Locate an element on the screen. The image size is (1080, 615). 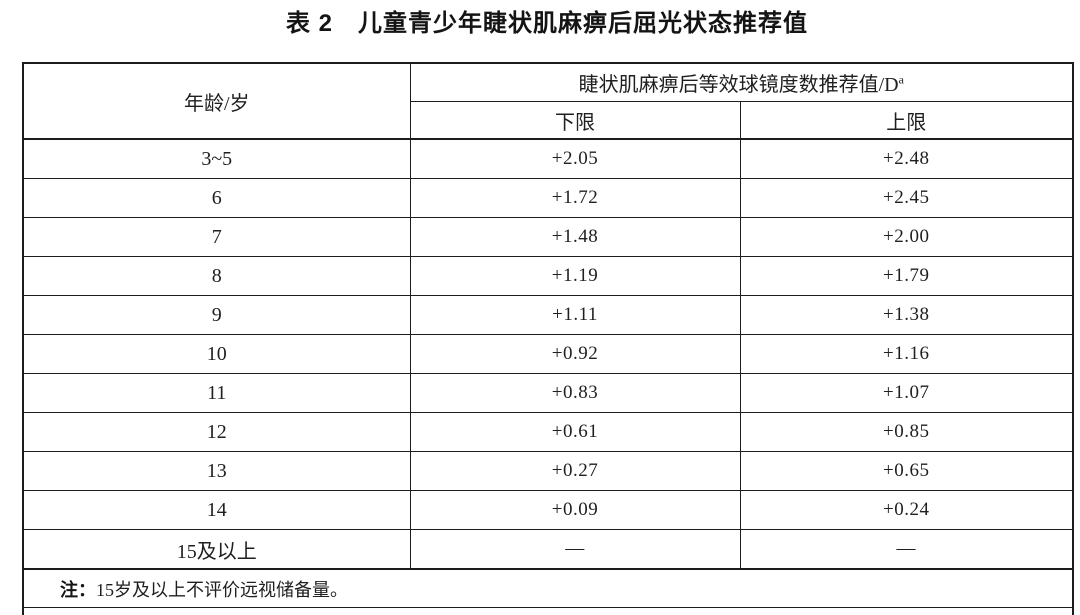
lower-limit-cell: +1.48 is located at coordinates (575, 237).